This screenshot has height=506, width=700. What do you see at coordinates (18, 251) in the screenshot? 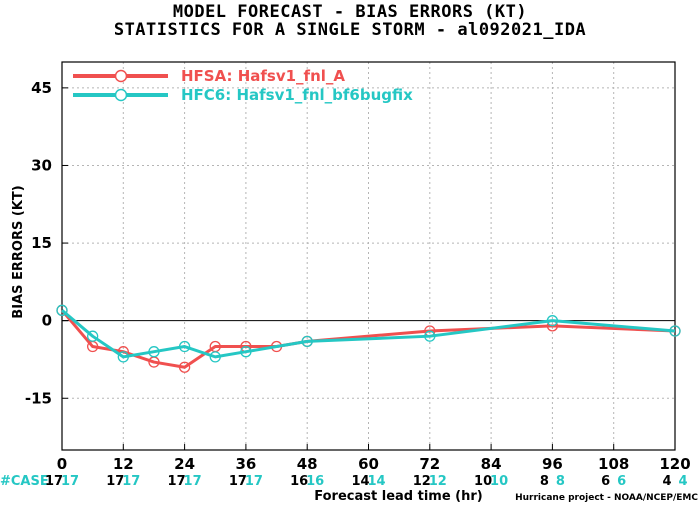
I see `y-axis-title: BIAS ERRORS (KT)` at bounding box center [18, 251].